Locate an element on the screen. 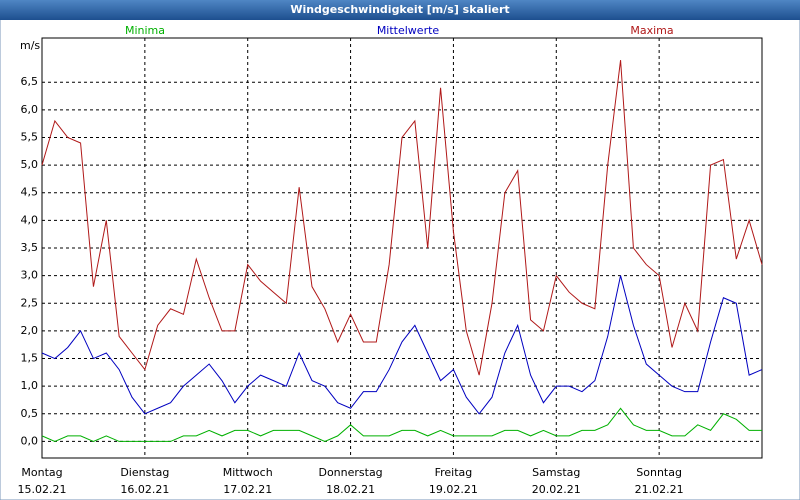  y-tick-label: 5,5 is located at coordinates (30, 136).